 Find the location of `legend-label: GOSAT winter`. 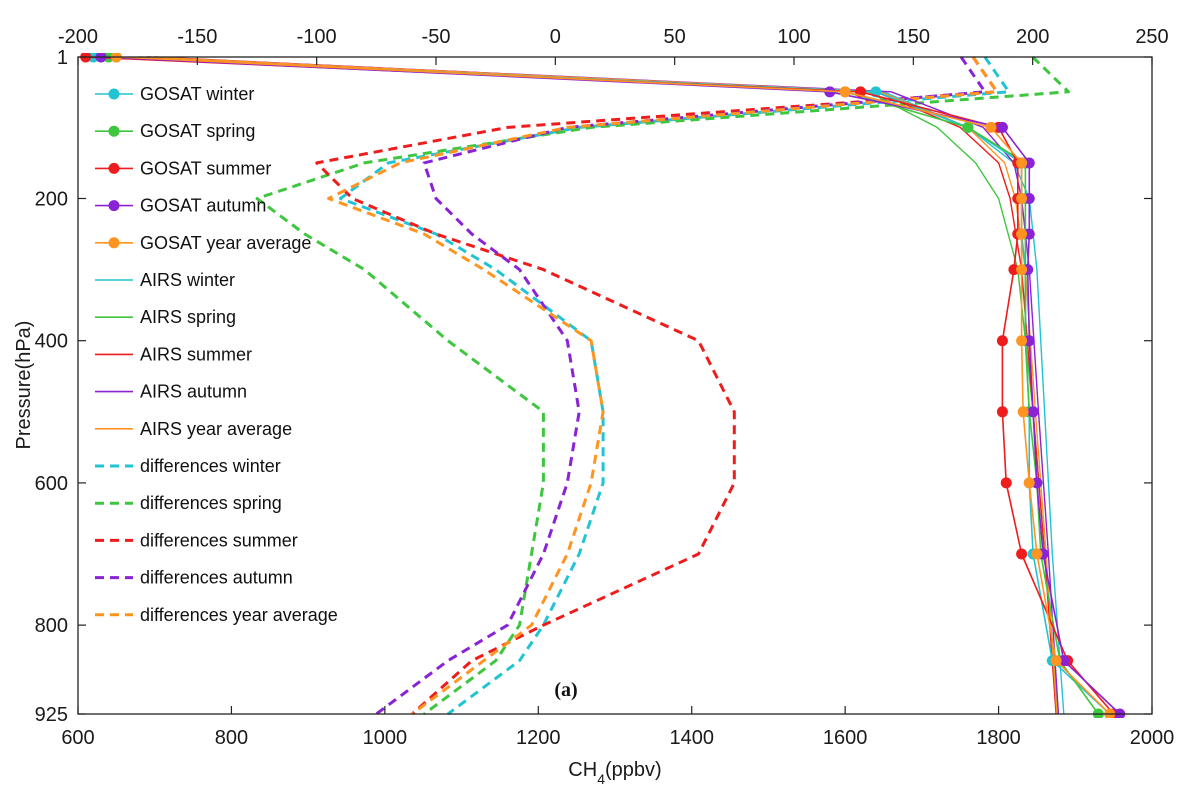

legend-label: GOSAT winter is located at coordinates (197, 94).